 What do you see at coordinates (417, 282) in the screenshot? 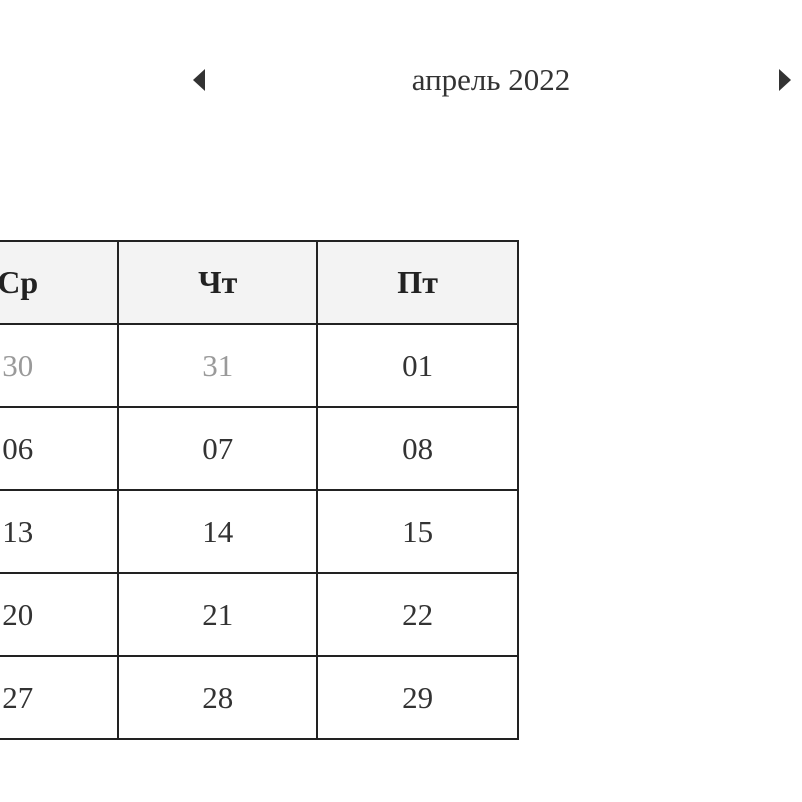
I see `weekday-fri: Пт` at bounding box center [417, 282].